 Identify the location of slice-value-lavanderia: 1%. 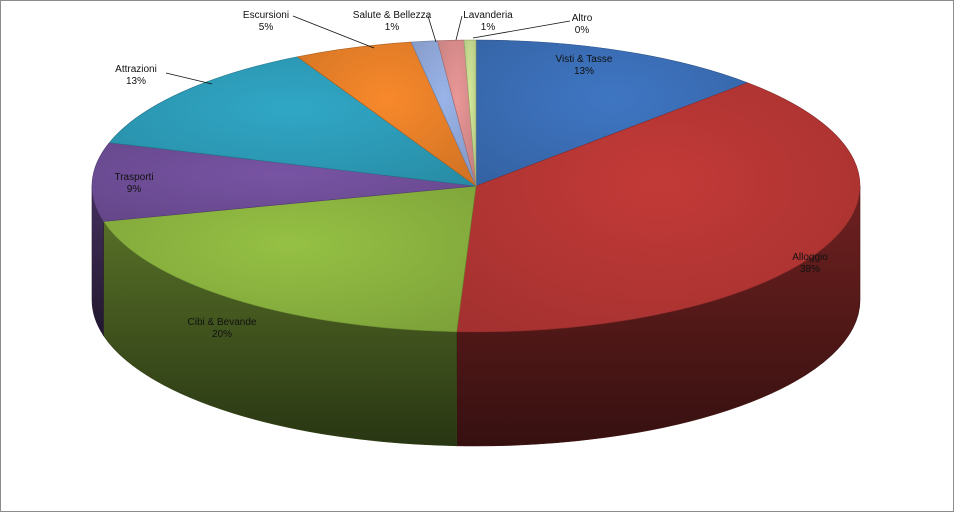
(488, 27).